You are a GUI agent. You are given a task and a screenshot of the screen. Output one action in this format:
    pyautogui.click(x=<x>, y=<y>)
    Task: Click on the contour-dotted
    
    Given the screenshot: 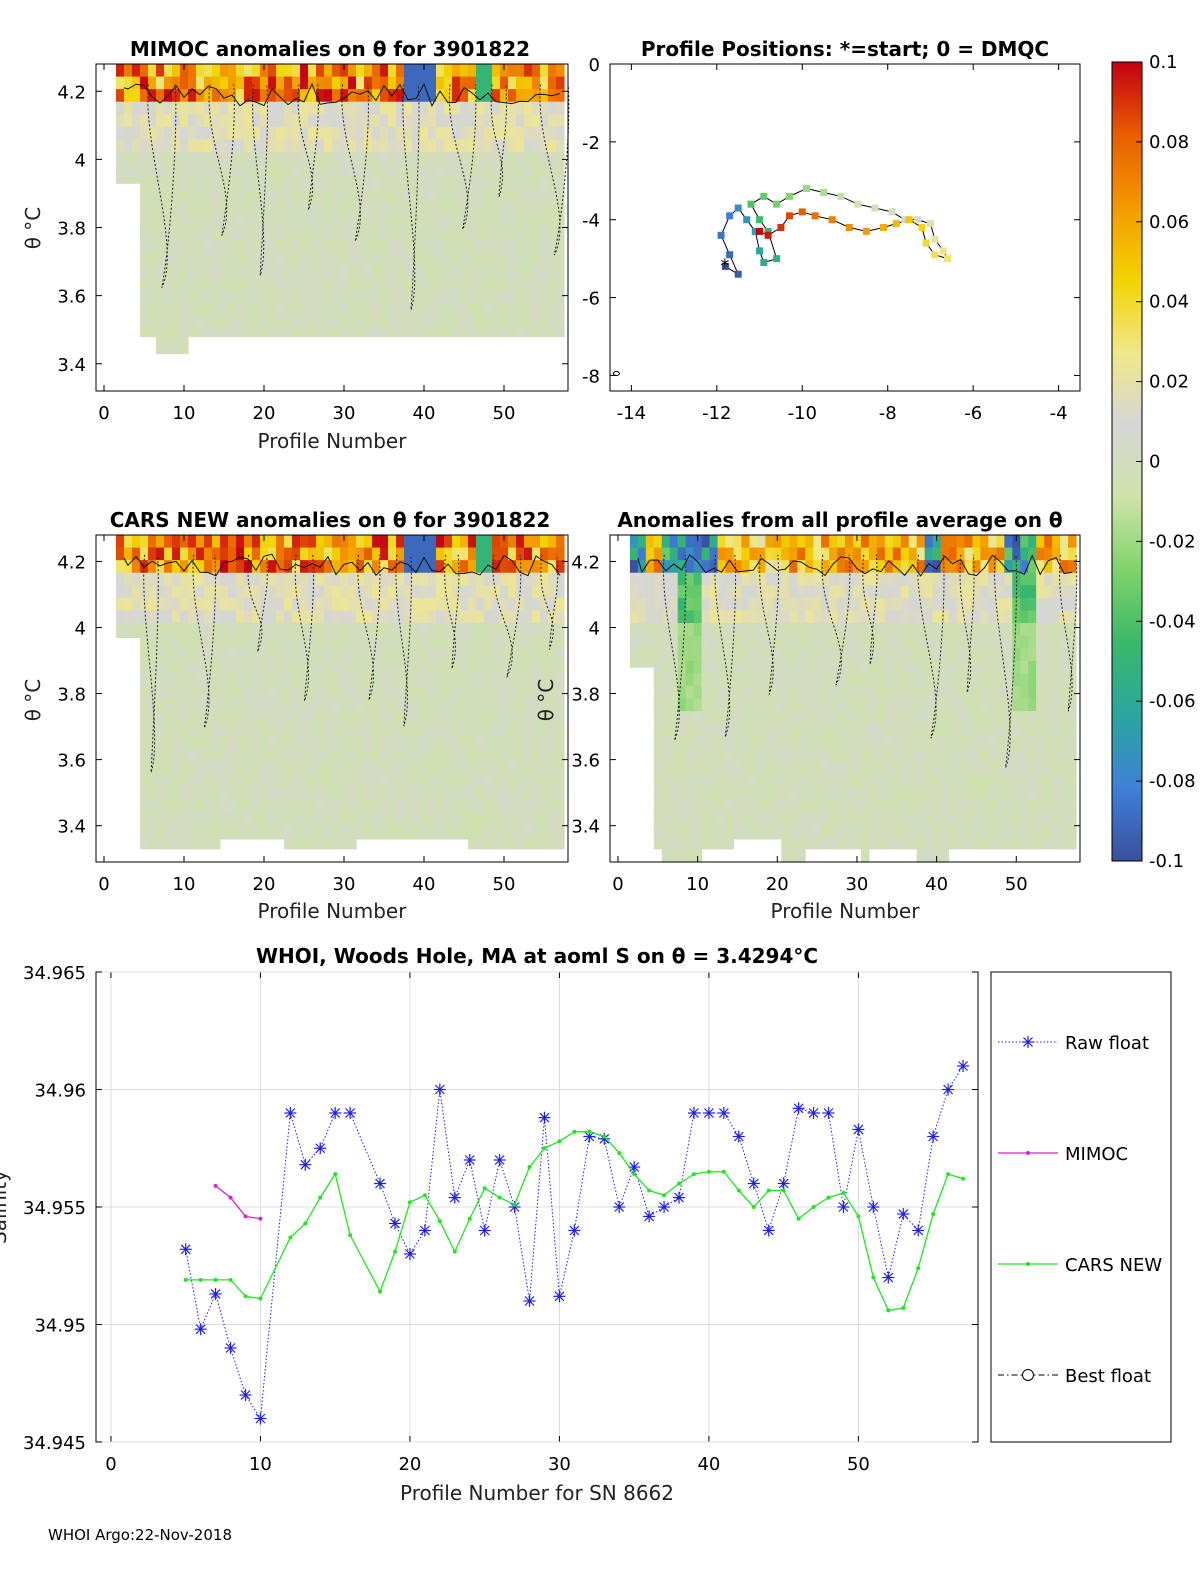 What is the action you would take?
    pyautogui.click(x=507, y=616)
    